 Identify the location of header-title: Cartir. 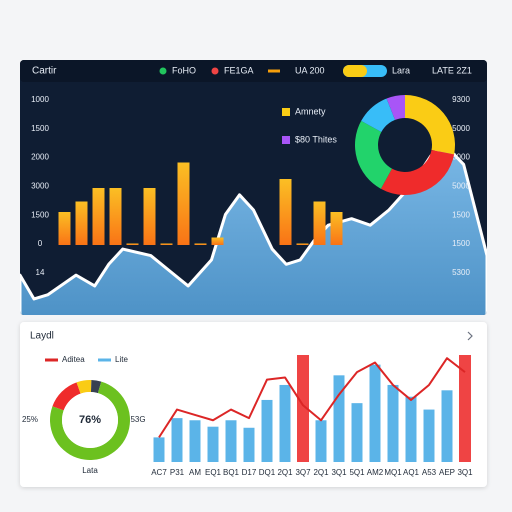
(44, 71).